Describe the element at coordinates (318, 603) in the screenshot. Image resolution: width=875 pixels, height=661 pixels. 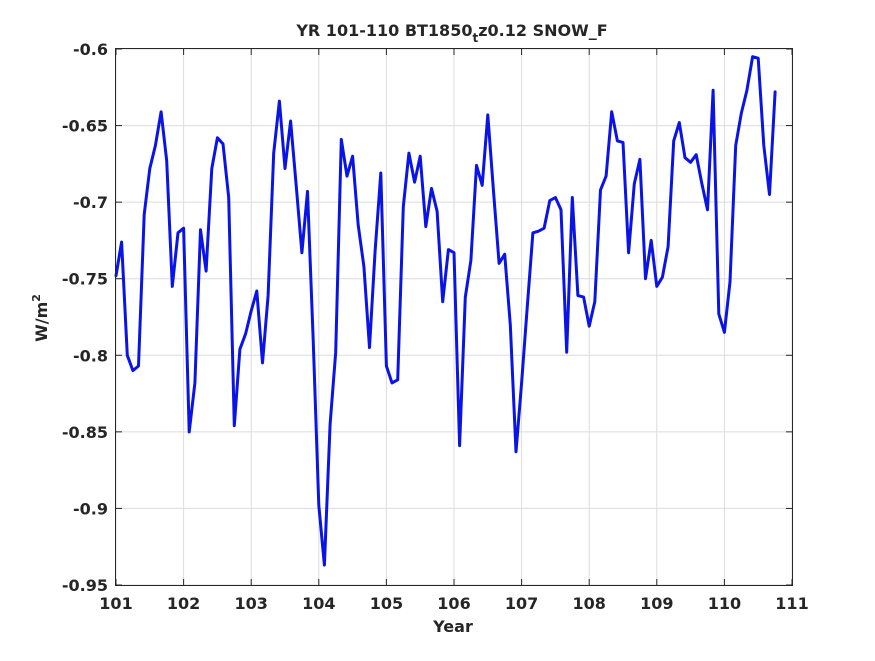
I see `x-tick-label: 104` at that location.